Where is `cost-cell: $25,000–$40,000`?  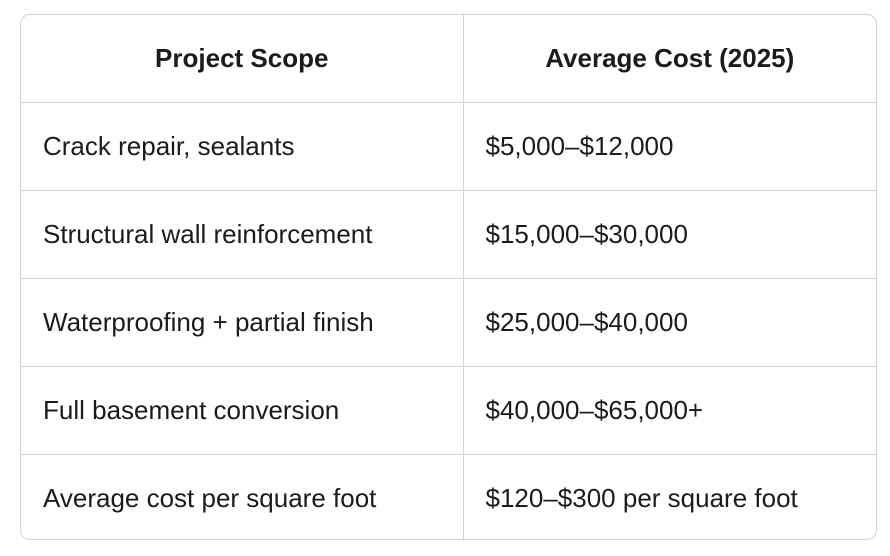
cost-cell: $25,000–$40,000 is located at coordinates (669, 322).